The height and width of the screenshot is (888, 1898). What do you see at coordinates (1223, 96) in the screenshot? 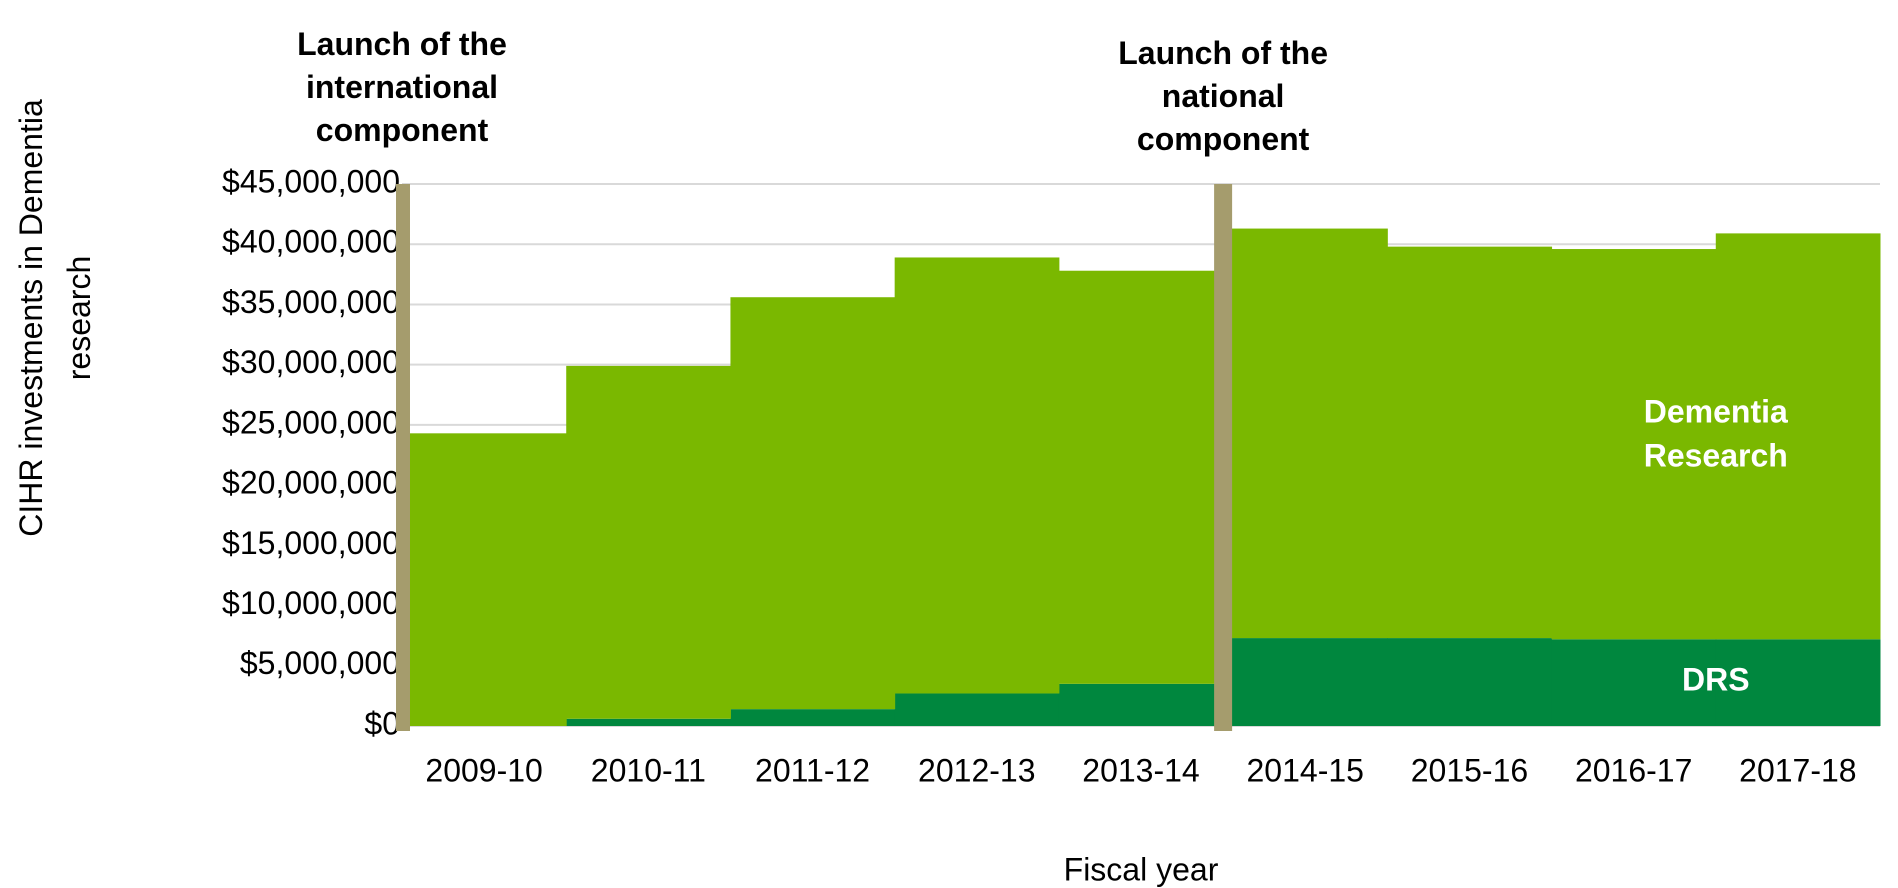
I see `annotation-text: Launch of the national component` at bounding box center [1223, 96].